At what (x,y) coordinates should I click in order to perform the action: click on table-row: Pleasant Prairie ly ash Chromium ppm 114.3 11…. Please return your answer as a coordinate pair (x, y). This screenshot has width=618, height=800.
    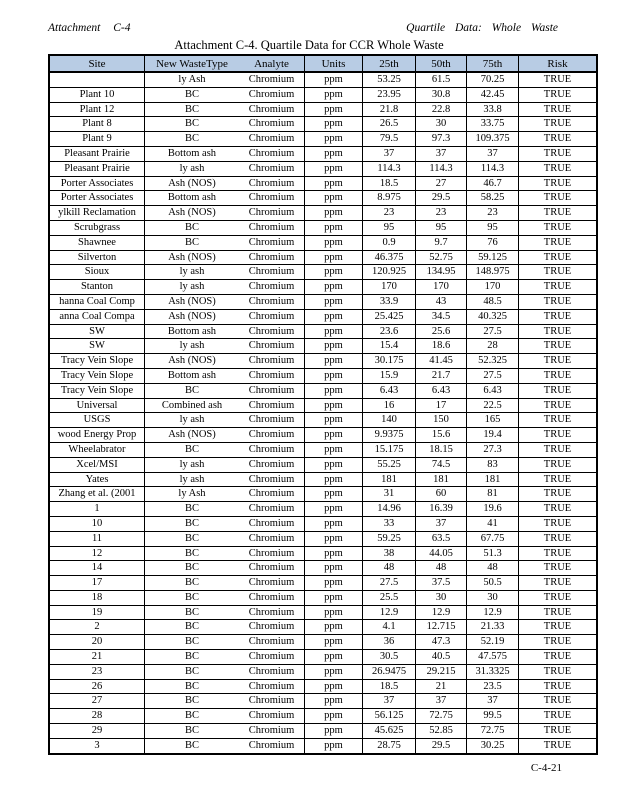
    Looking at the image, I should click on (323, 168).